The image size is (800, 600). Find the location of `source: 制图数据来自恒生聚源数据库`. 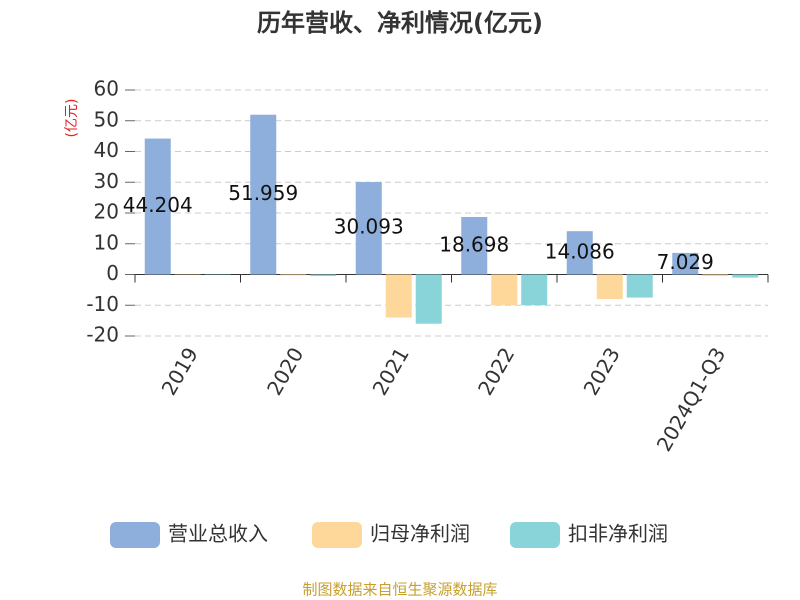

source: 制图数据来自恒生聚源数据库 is located at coordinates (399, 590).